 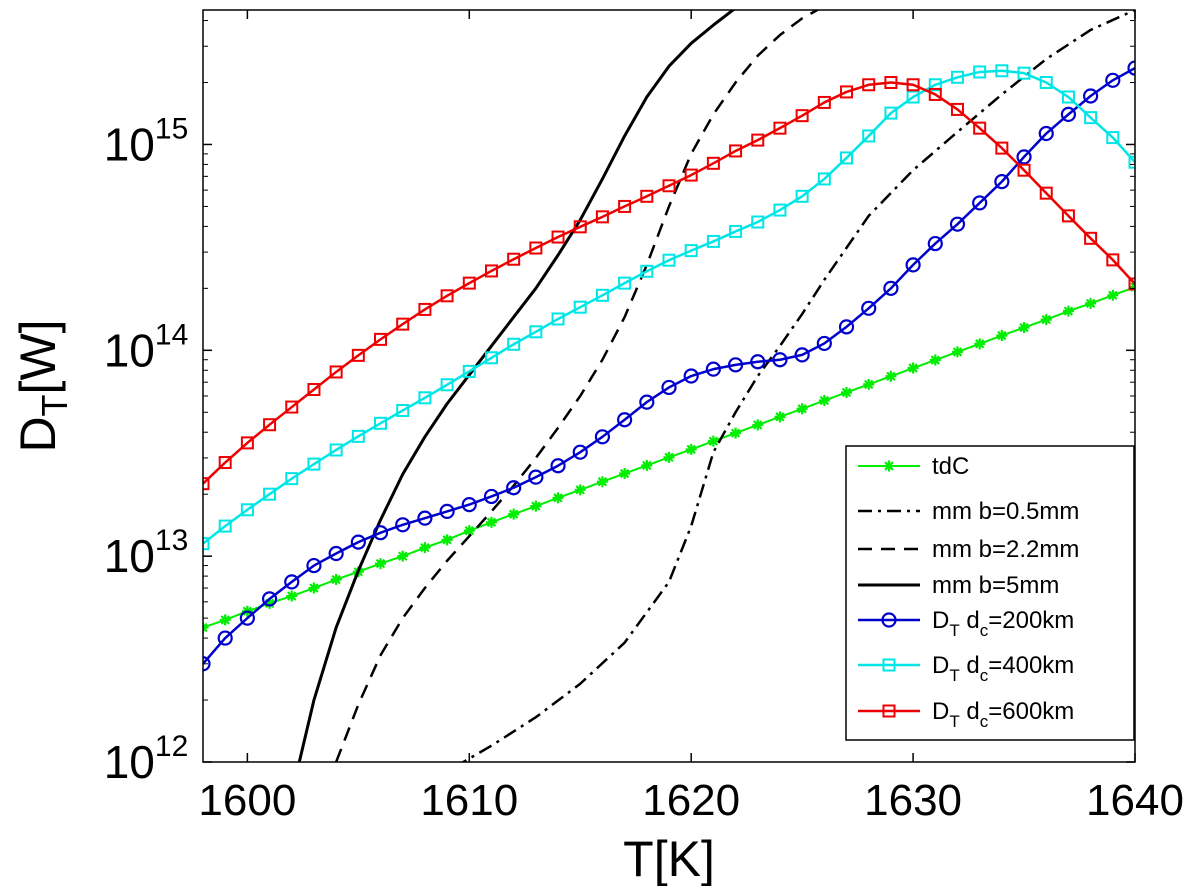 I want to click on y-tick-exponent: 12, so click(x=171, y=746).